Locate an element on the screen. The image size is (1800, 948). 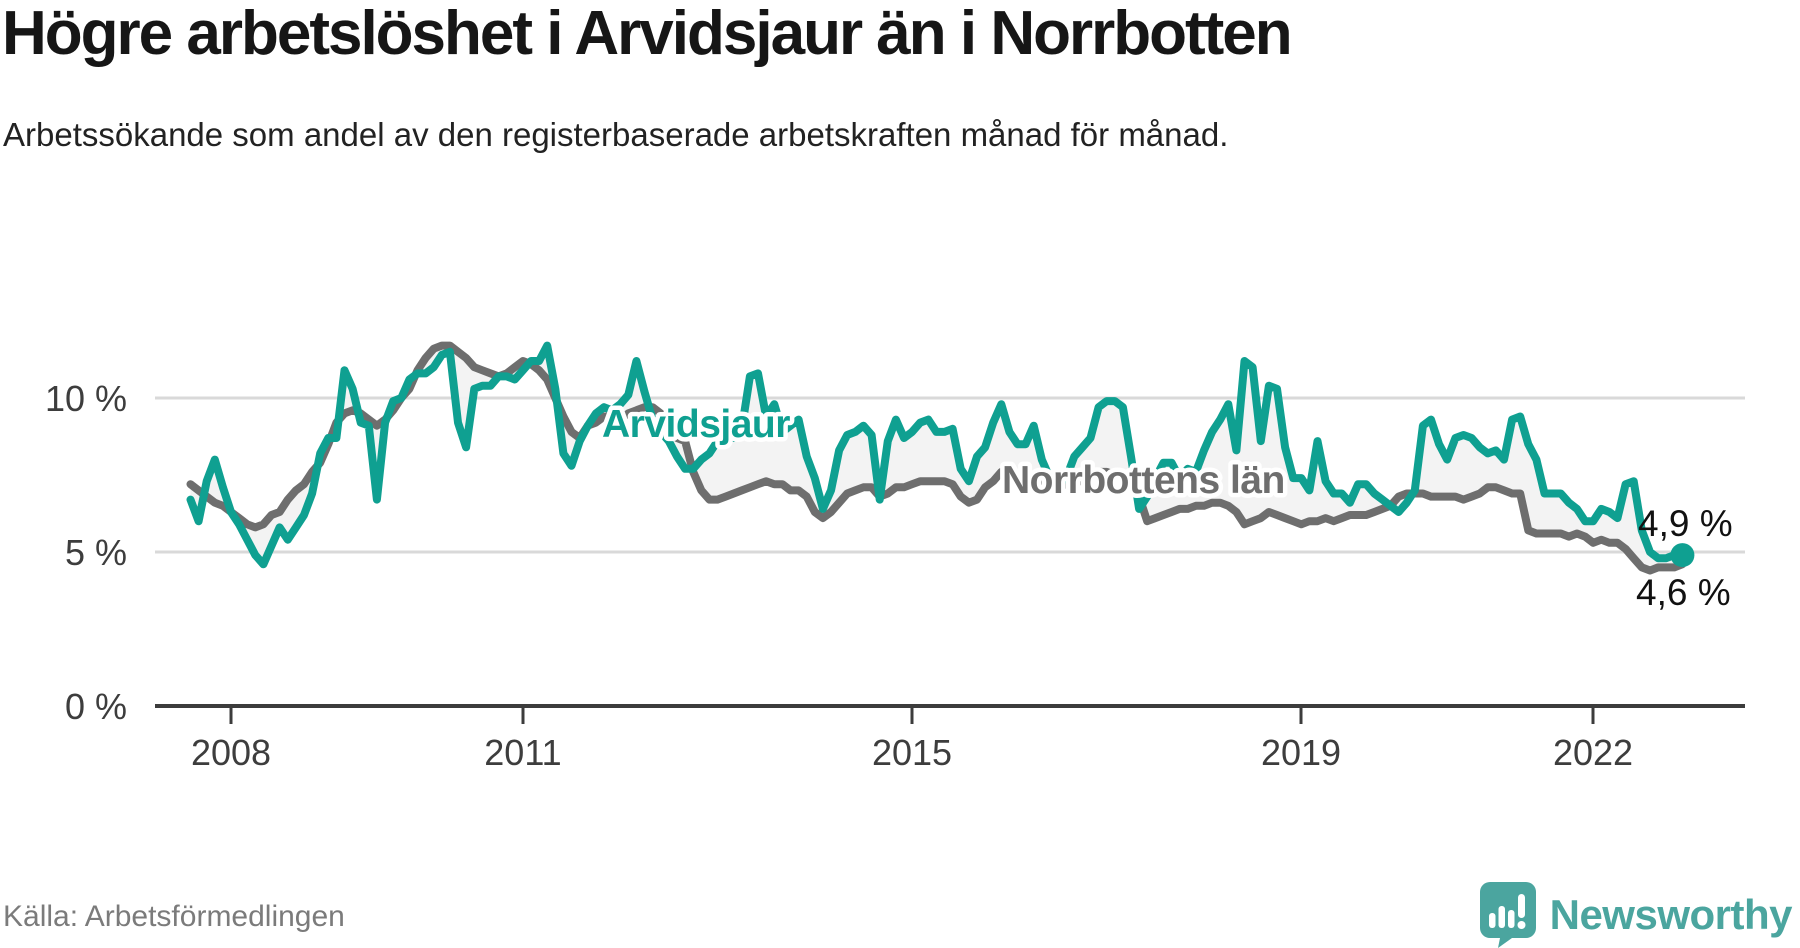
logo-exclamation-bar is located at coordinates (1521, 906).